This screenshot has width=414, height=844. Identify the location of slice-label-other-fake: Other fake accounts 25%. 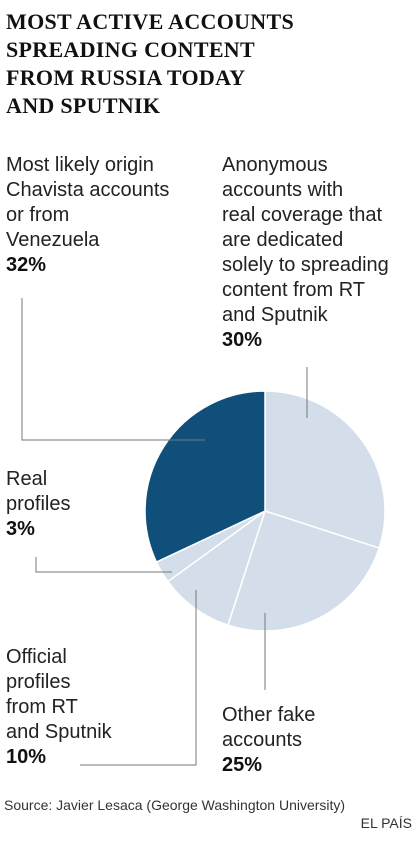
(268, 740).